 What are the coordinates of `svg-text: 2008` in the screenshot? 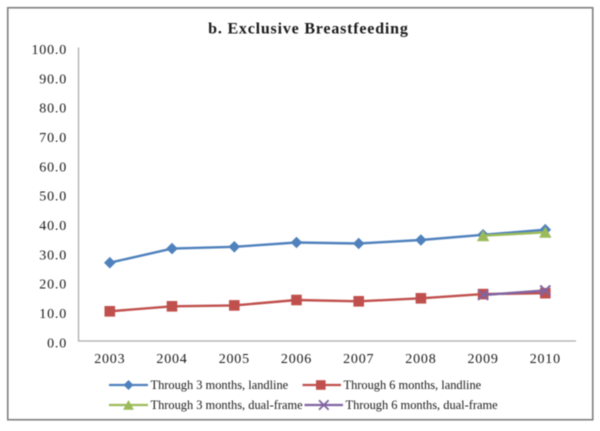 It's located at (420, 359).